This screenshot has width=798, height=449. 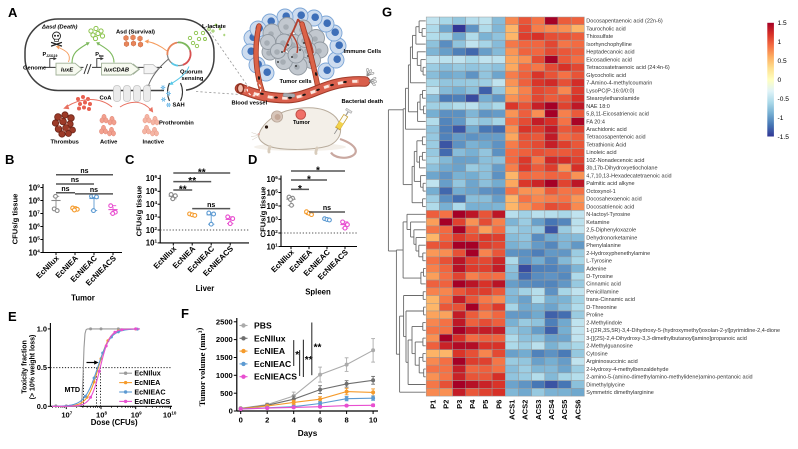 I want to click on svg-text: C, so click(x=130, y=159).